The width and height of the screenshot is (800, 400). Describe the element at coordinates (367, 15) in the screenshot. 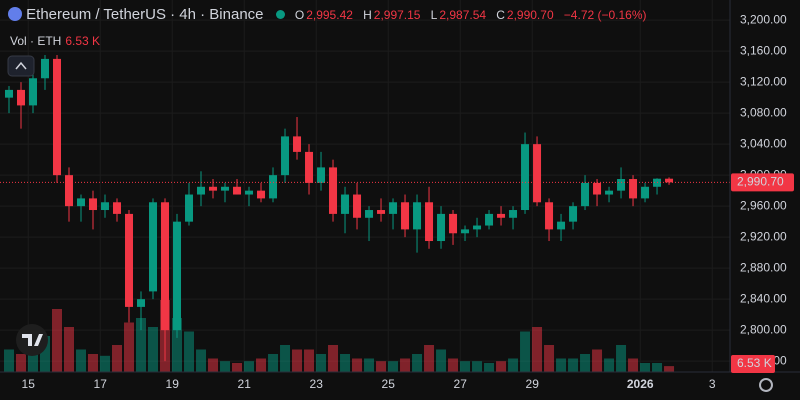

I see `high-key: H` at that location.